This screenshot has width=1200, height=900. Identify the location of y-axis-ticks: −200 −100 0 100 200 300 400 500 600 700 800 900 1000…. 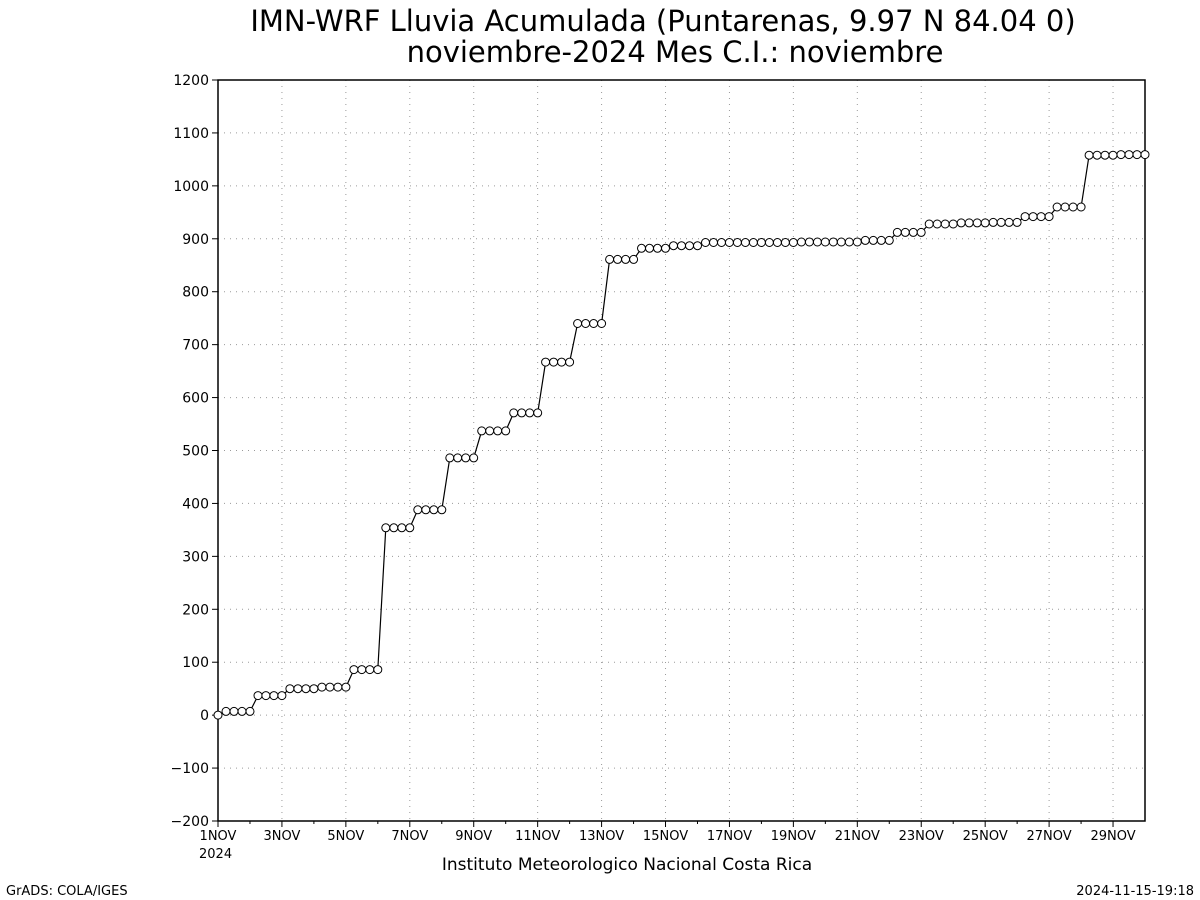
(194, 451).